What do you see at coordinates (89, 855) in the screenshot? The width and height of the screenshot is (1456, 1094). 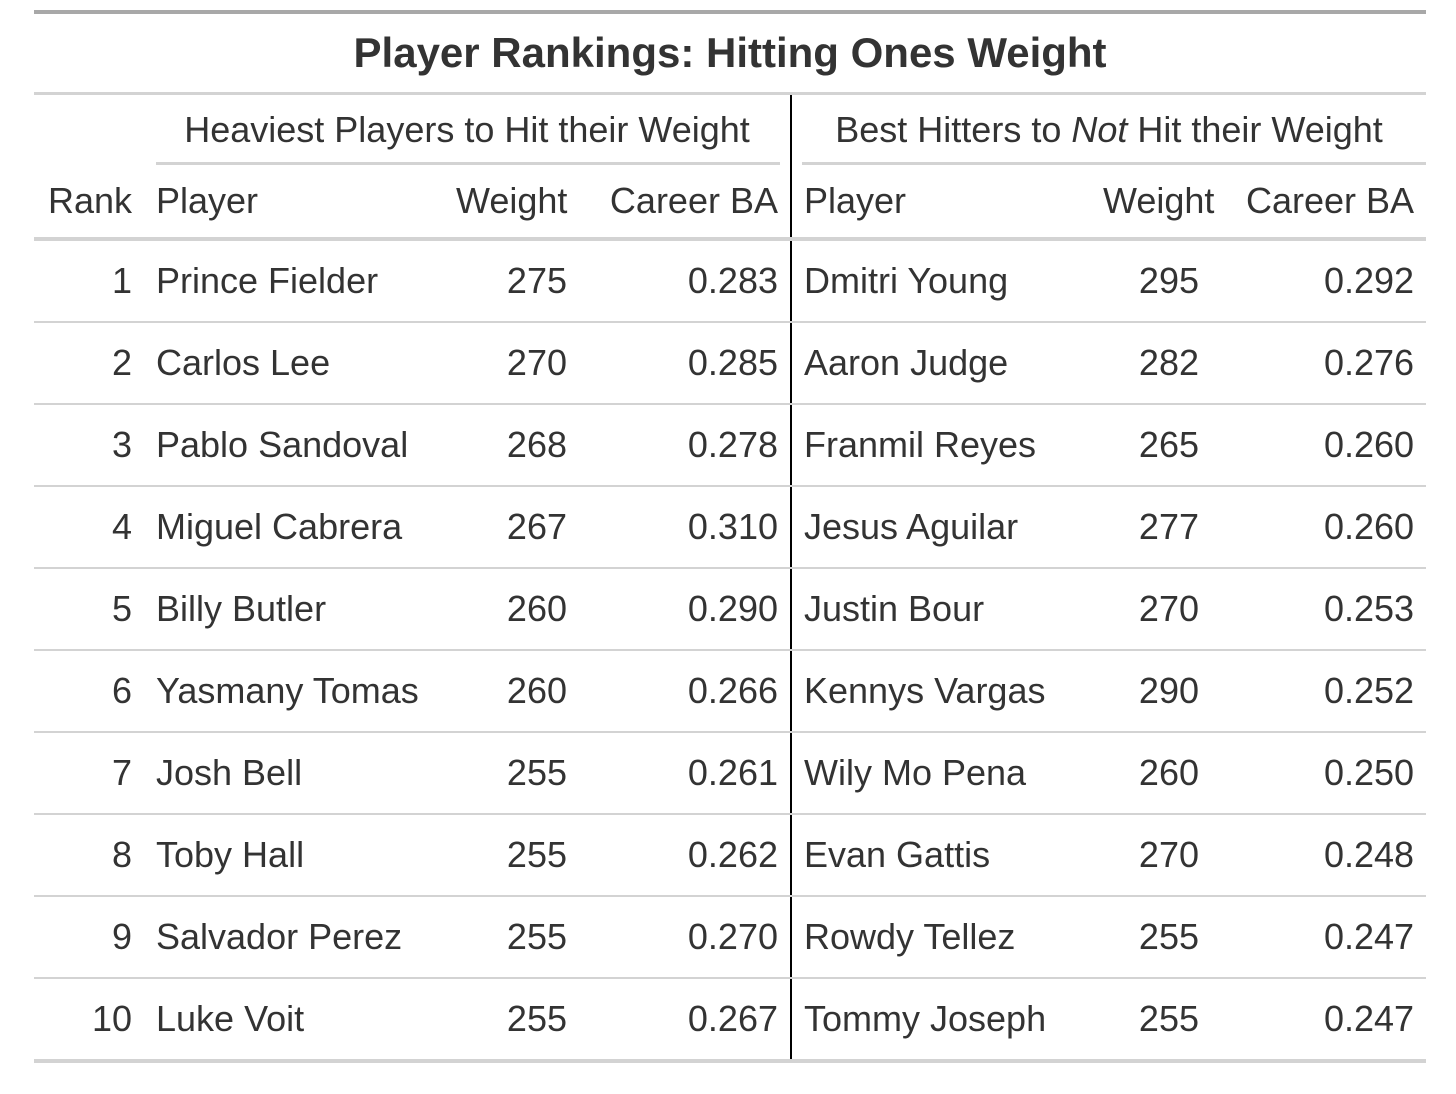 I see `rank-cell: 8` at bounding box center [89, 855].